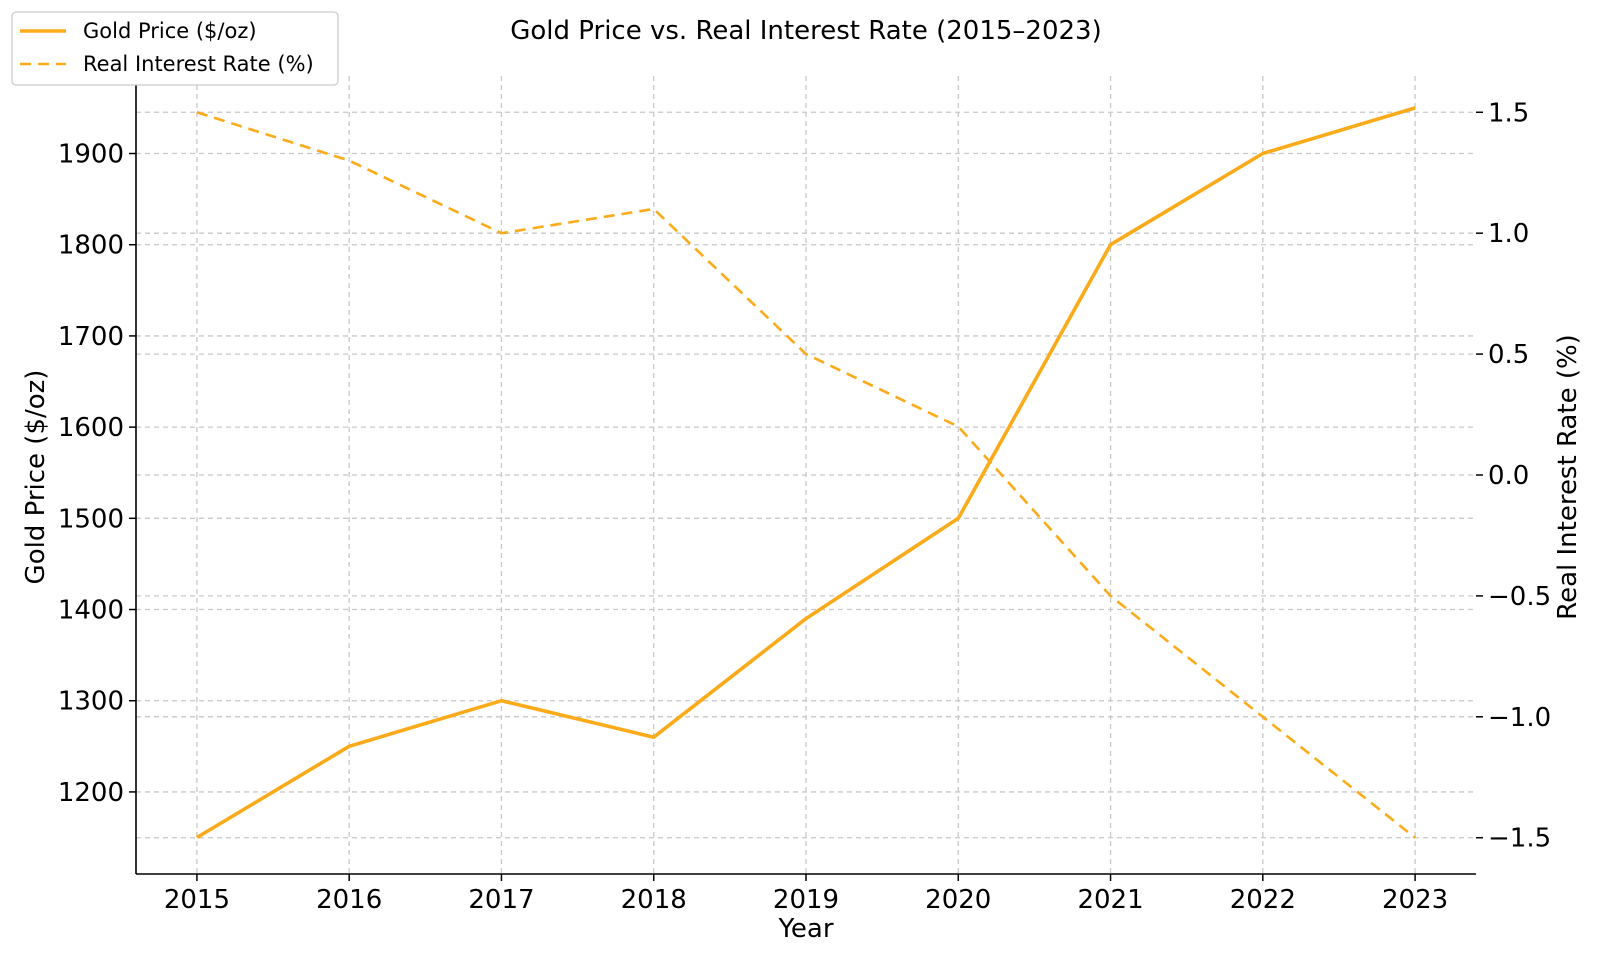  Describe the element at coordinates (170, 31) in the screenshot. I see `legend-label-gold-price: Gold Price ($/oz)` at that location.